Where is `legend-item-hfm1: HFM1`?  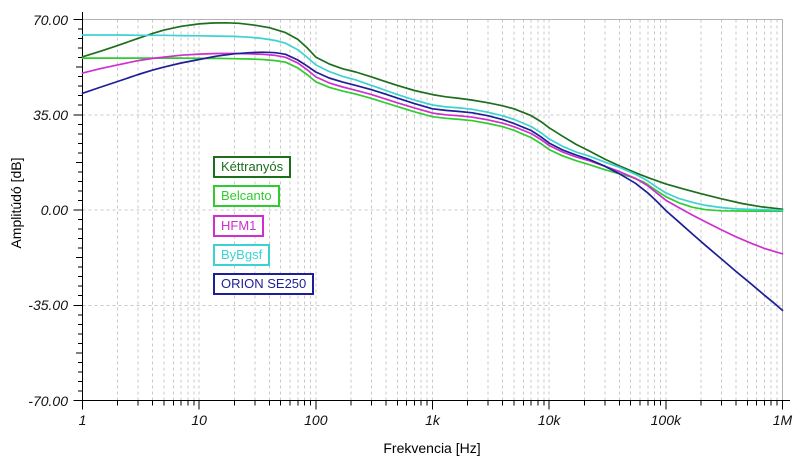
legend-item-hfm1: HFM1 is located at coordinates (239, 225).